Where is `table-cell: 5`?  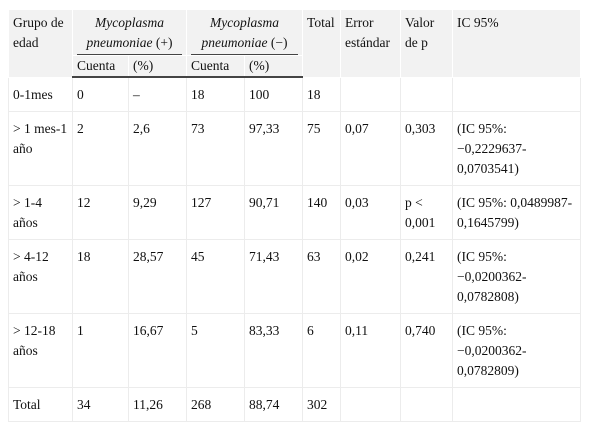
table-cell: 5 is located at coordinates (216, 350).